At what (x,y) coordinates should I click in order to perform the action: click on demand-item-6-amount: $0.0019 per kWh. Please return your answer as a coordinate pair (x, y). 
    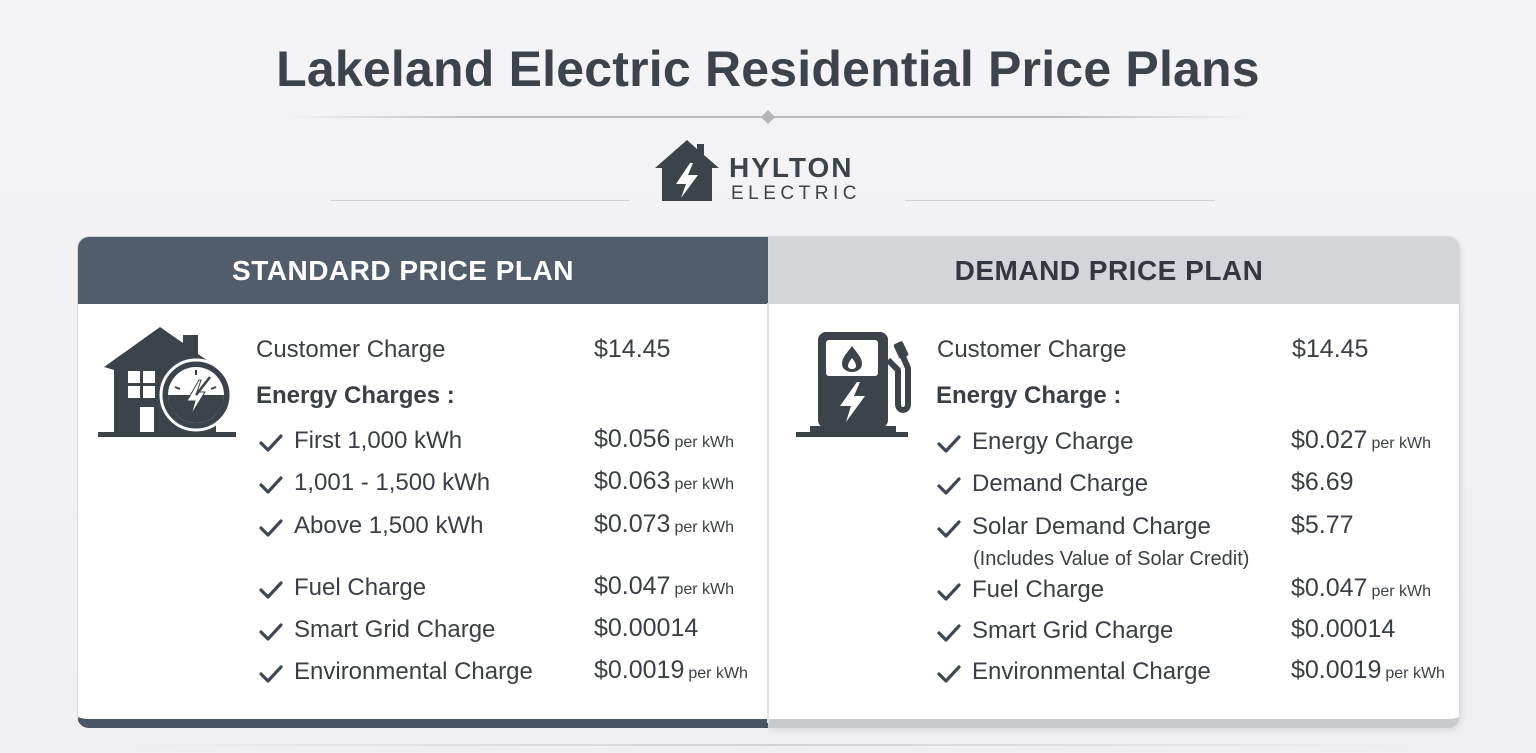
    Looking at the image, I should click on (1368, 670).